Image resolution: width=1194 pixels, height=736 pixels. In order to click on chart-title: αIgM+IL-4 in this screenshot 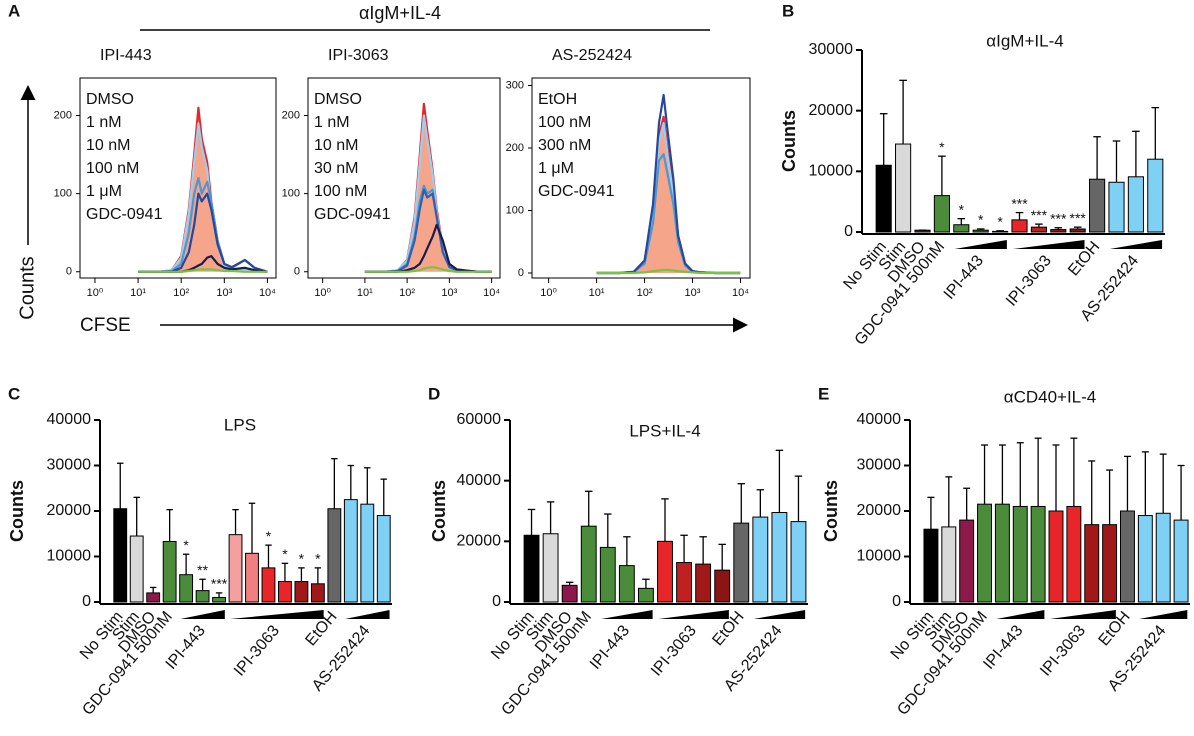, I will do `click(1024, 40)`.